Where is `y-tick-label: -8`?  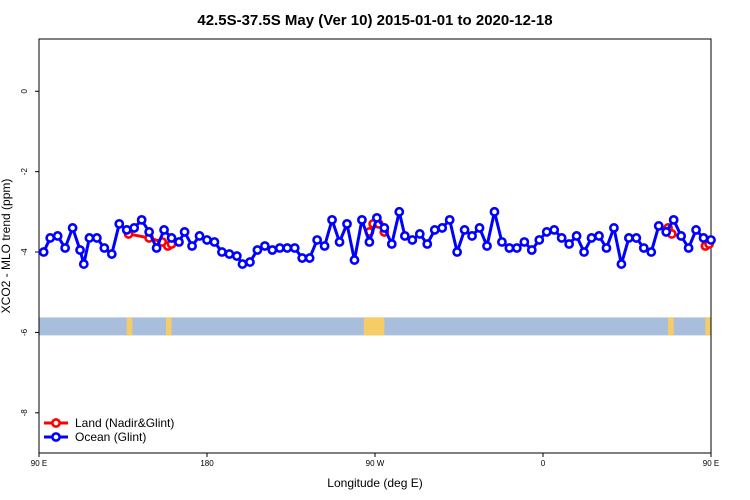
y-tick-label: -8 is located at coordinates (24, 413).